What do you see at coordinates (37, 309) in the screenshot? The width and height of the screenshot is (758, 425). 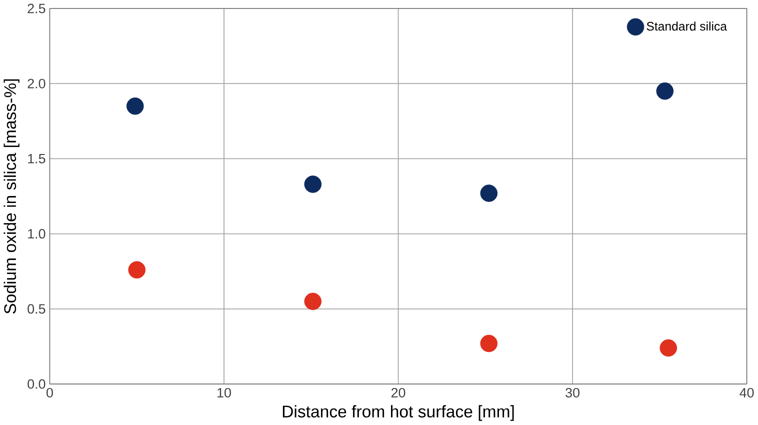 I see `y-tick-label: 0.5` at bounding box center [37, 309].